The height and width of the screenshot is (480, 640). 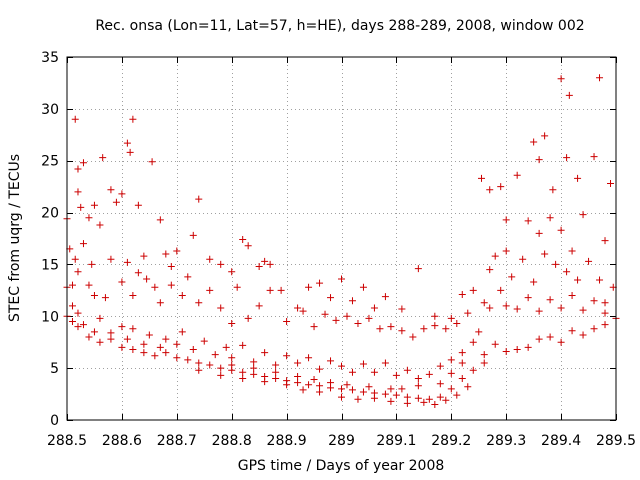 I want to click on y-tick-label: 10, so click(x=50, y=317).